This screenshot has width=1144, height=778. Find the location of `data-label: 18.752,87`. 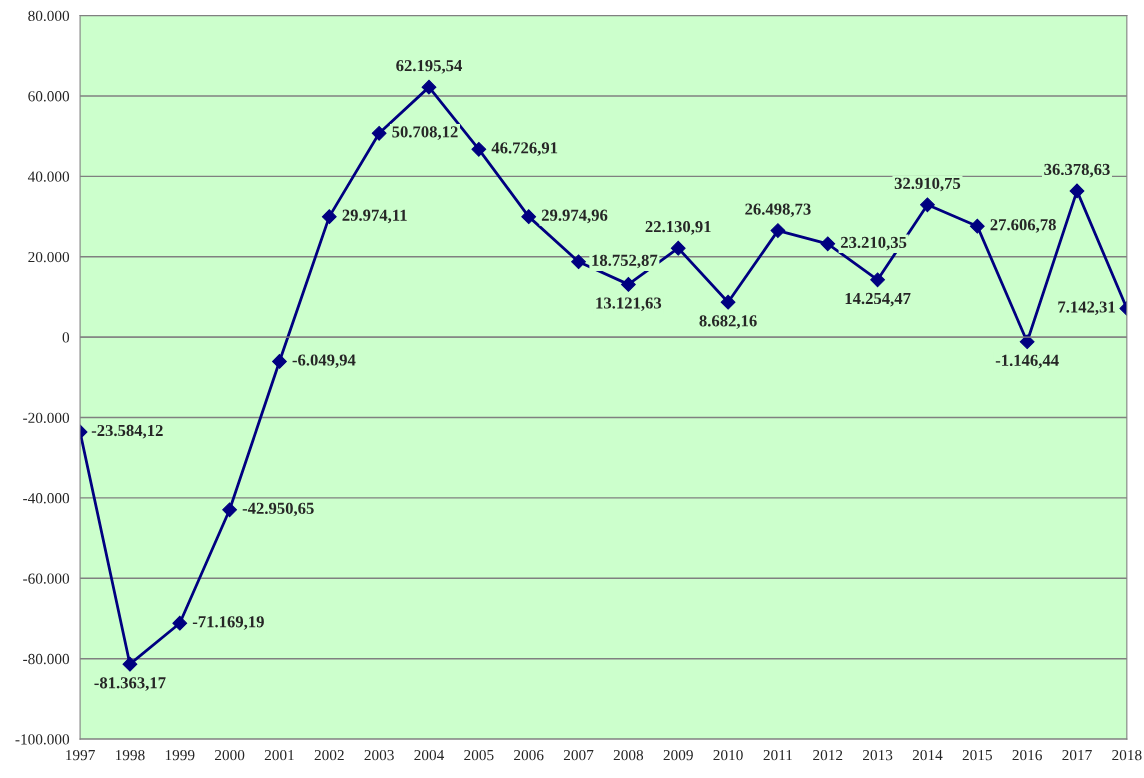

data-label: 18.752,87 is located at coordinates (625, 261).